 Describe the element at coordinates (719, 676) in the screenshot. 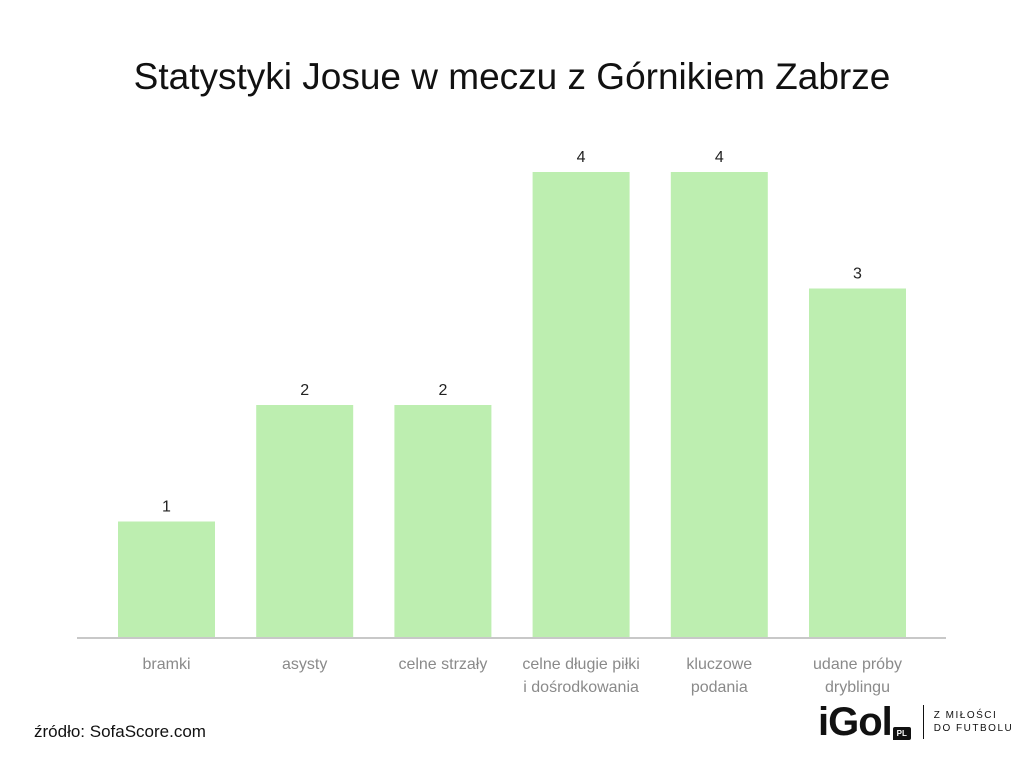

I see `category-label-4: kluczowe podania` at that location.